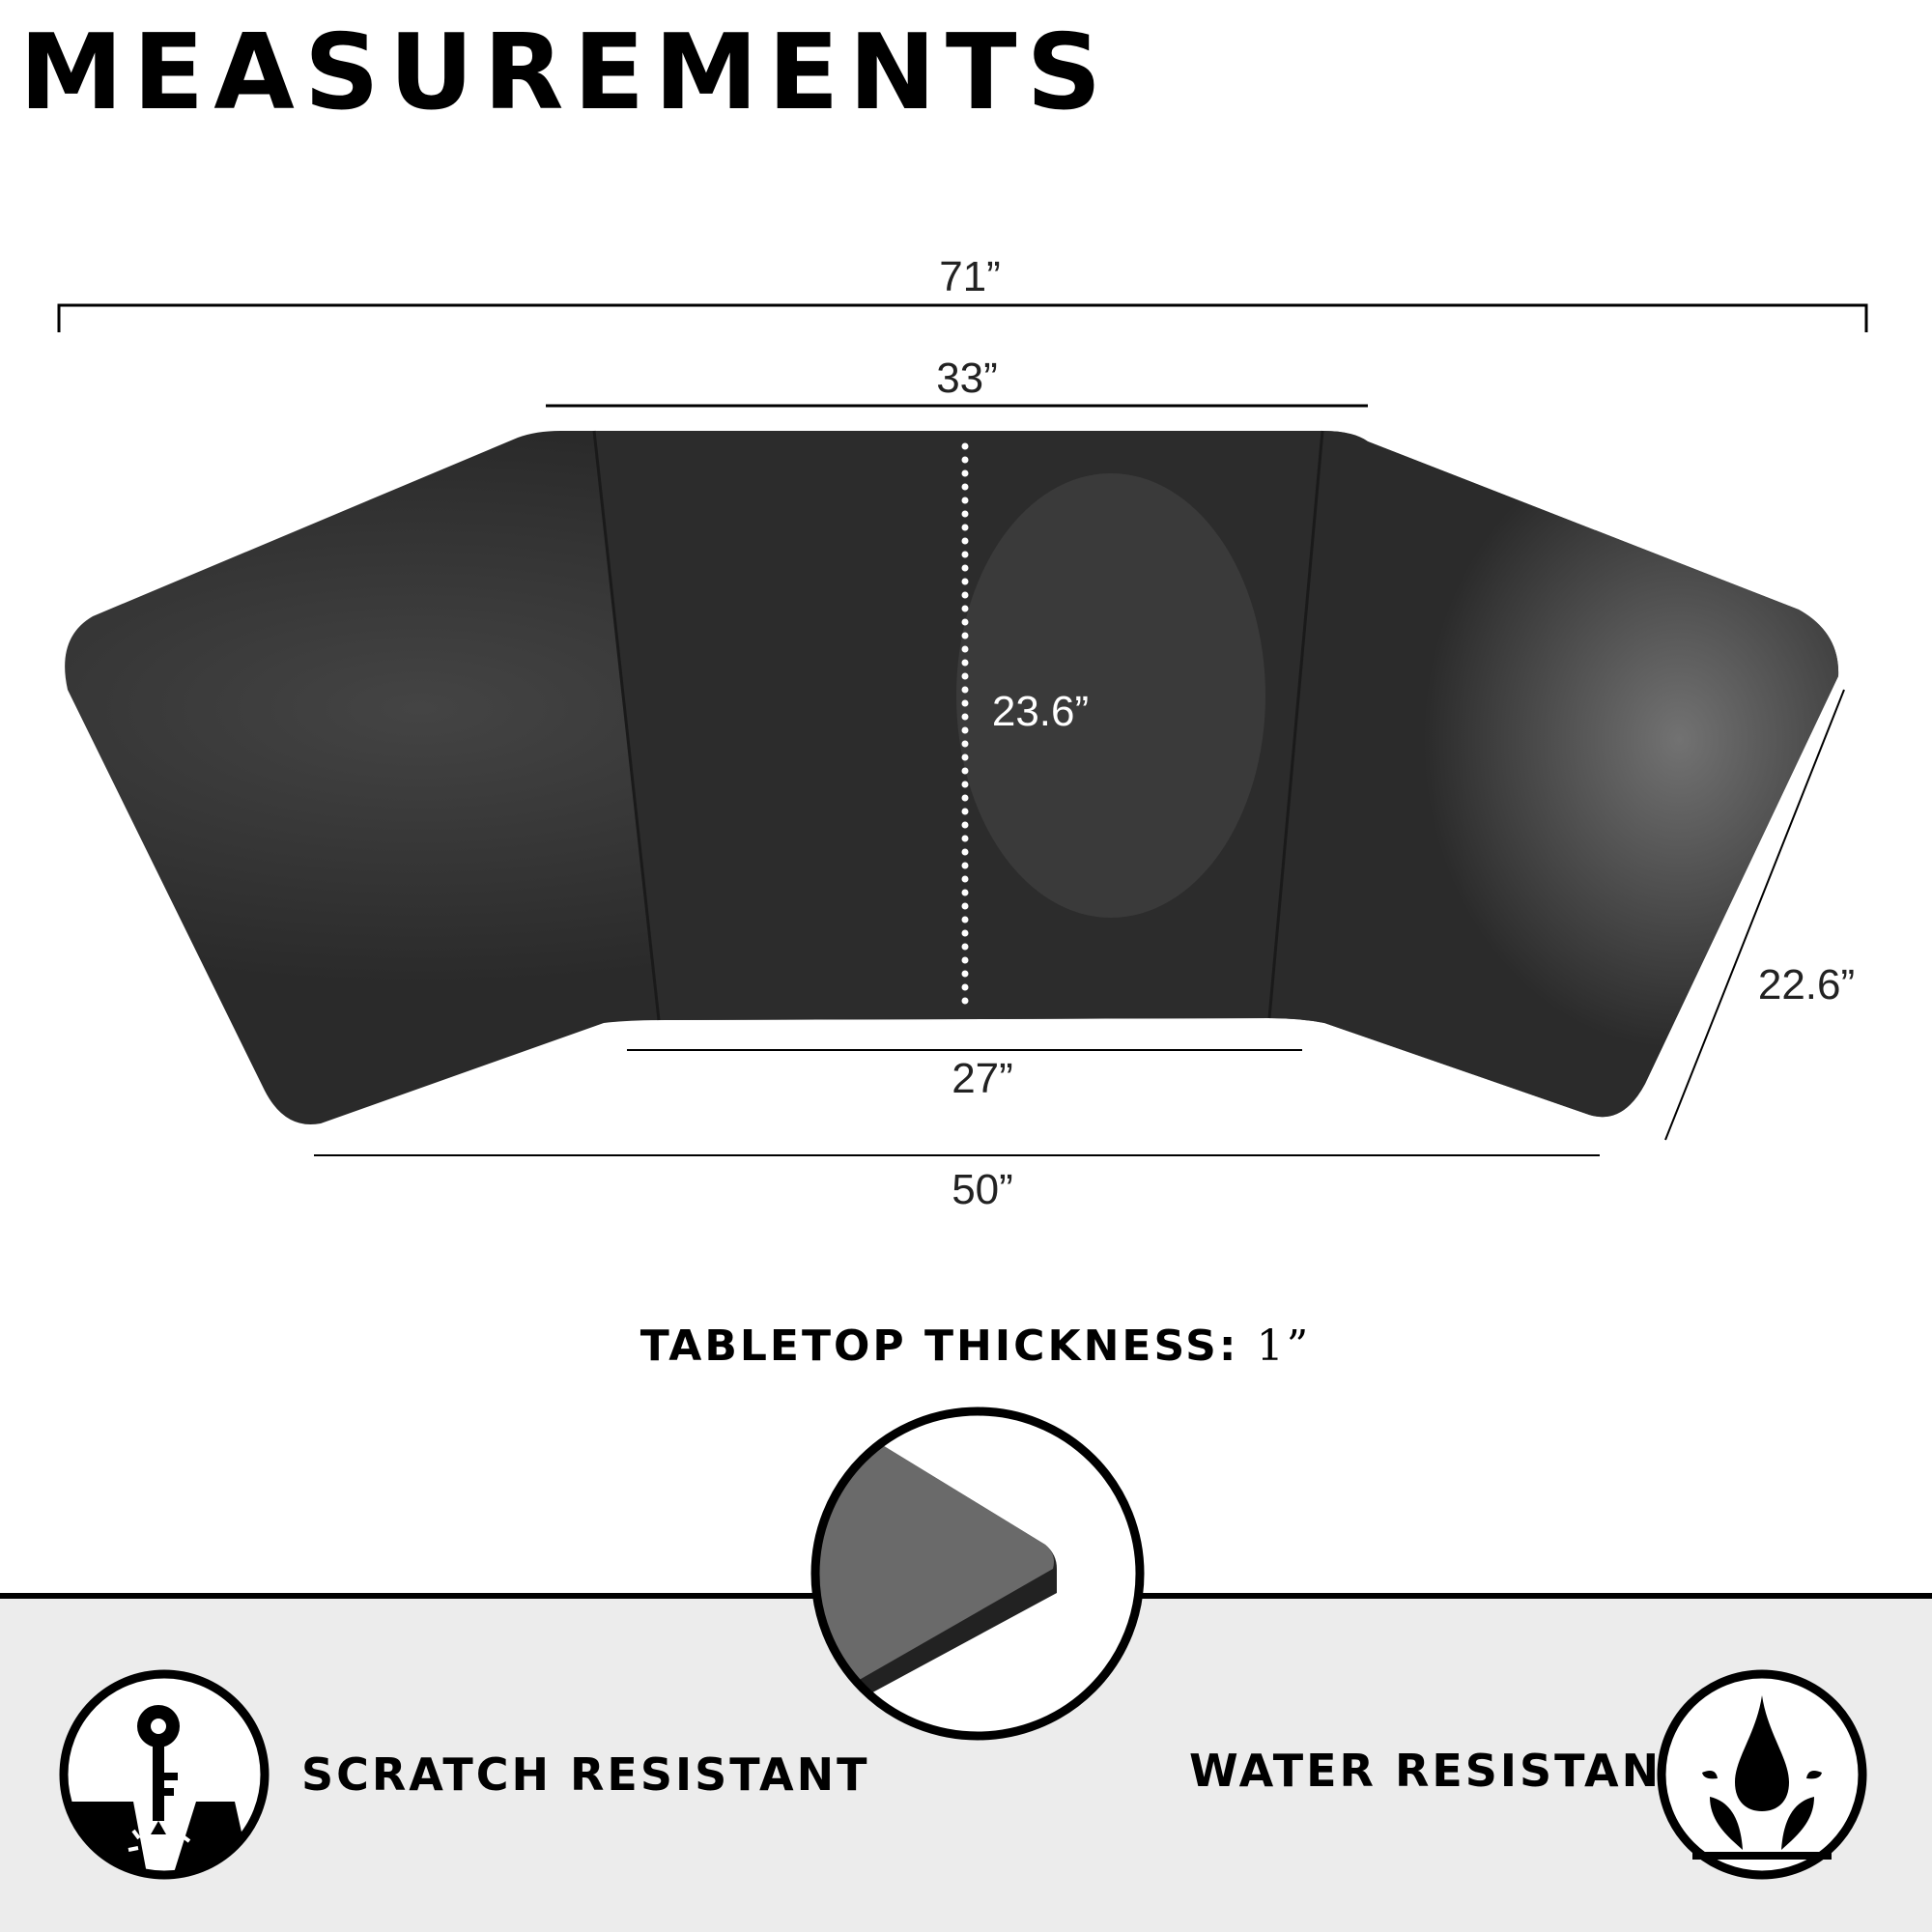  I want to click on thickness-value: 1”, so click(1284, 1346).